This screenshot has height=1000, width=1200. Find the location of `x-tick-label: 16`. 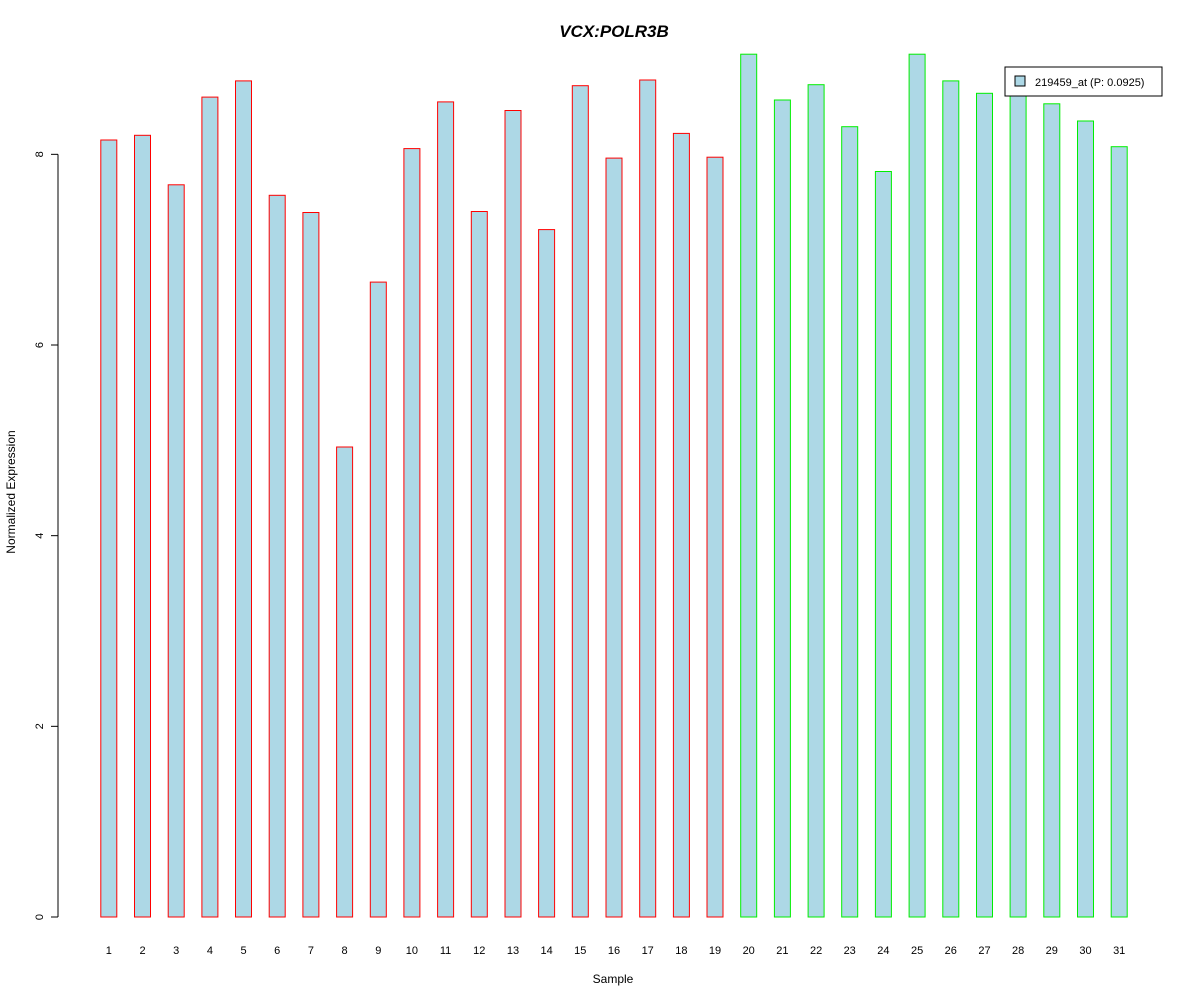

x-tick-label: 16 is located at coordinates (614, 951).